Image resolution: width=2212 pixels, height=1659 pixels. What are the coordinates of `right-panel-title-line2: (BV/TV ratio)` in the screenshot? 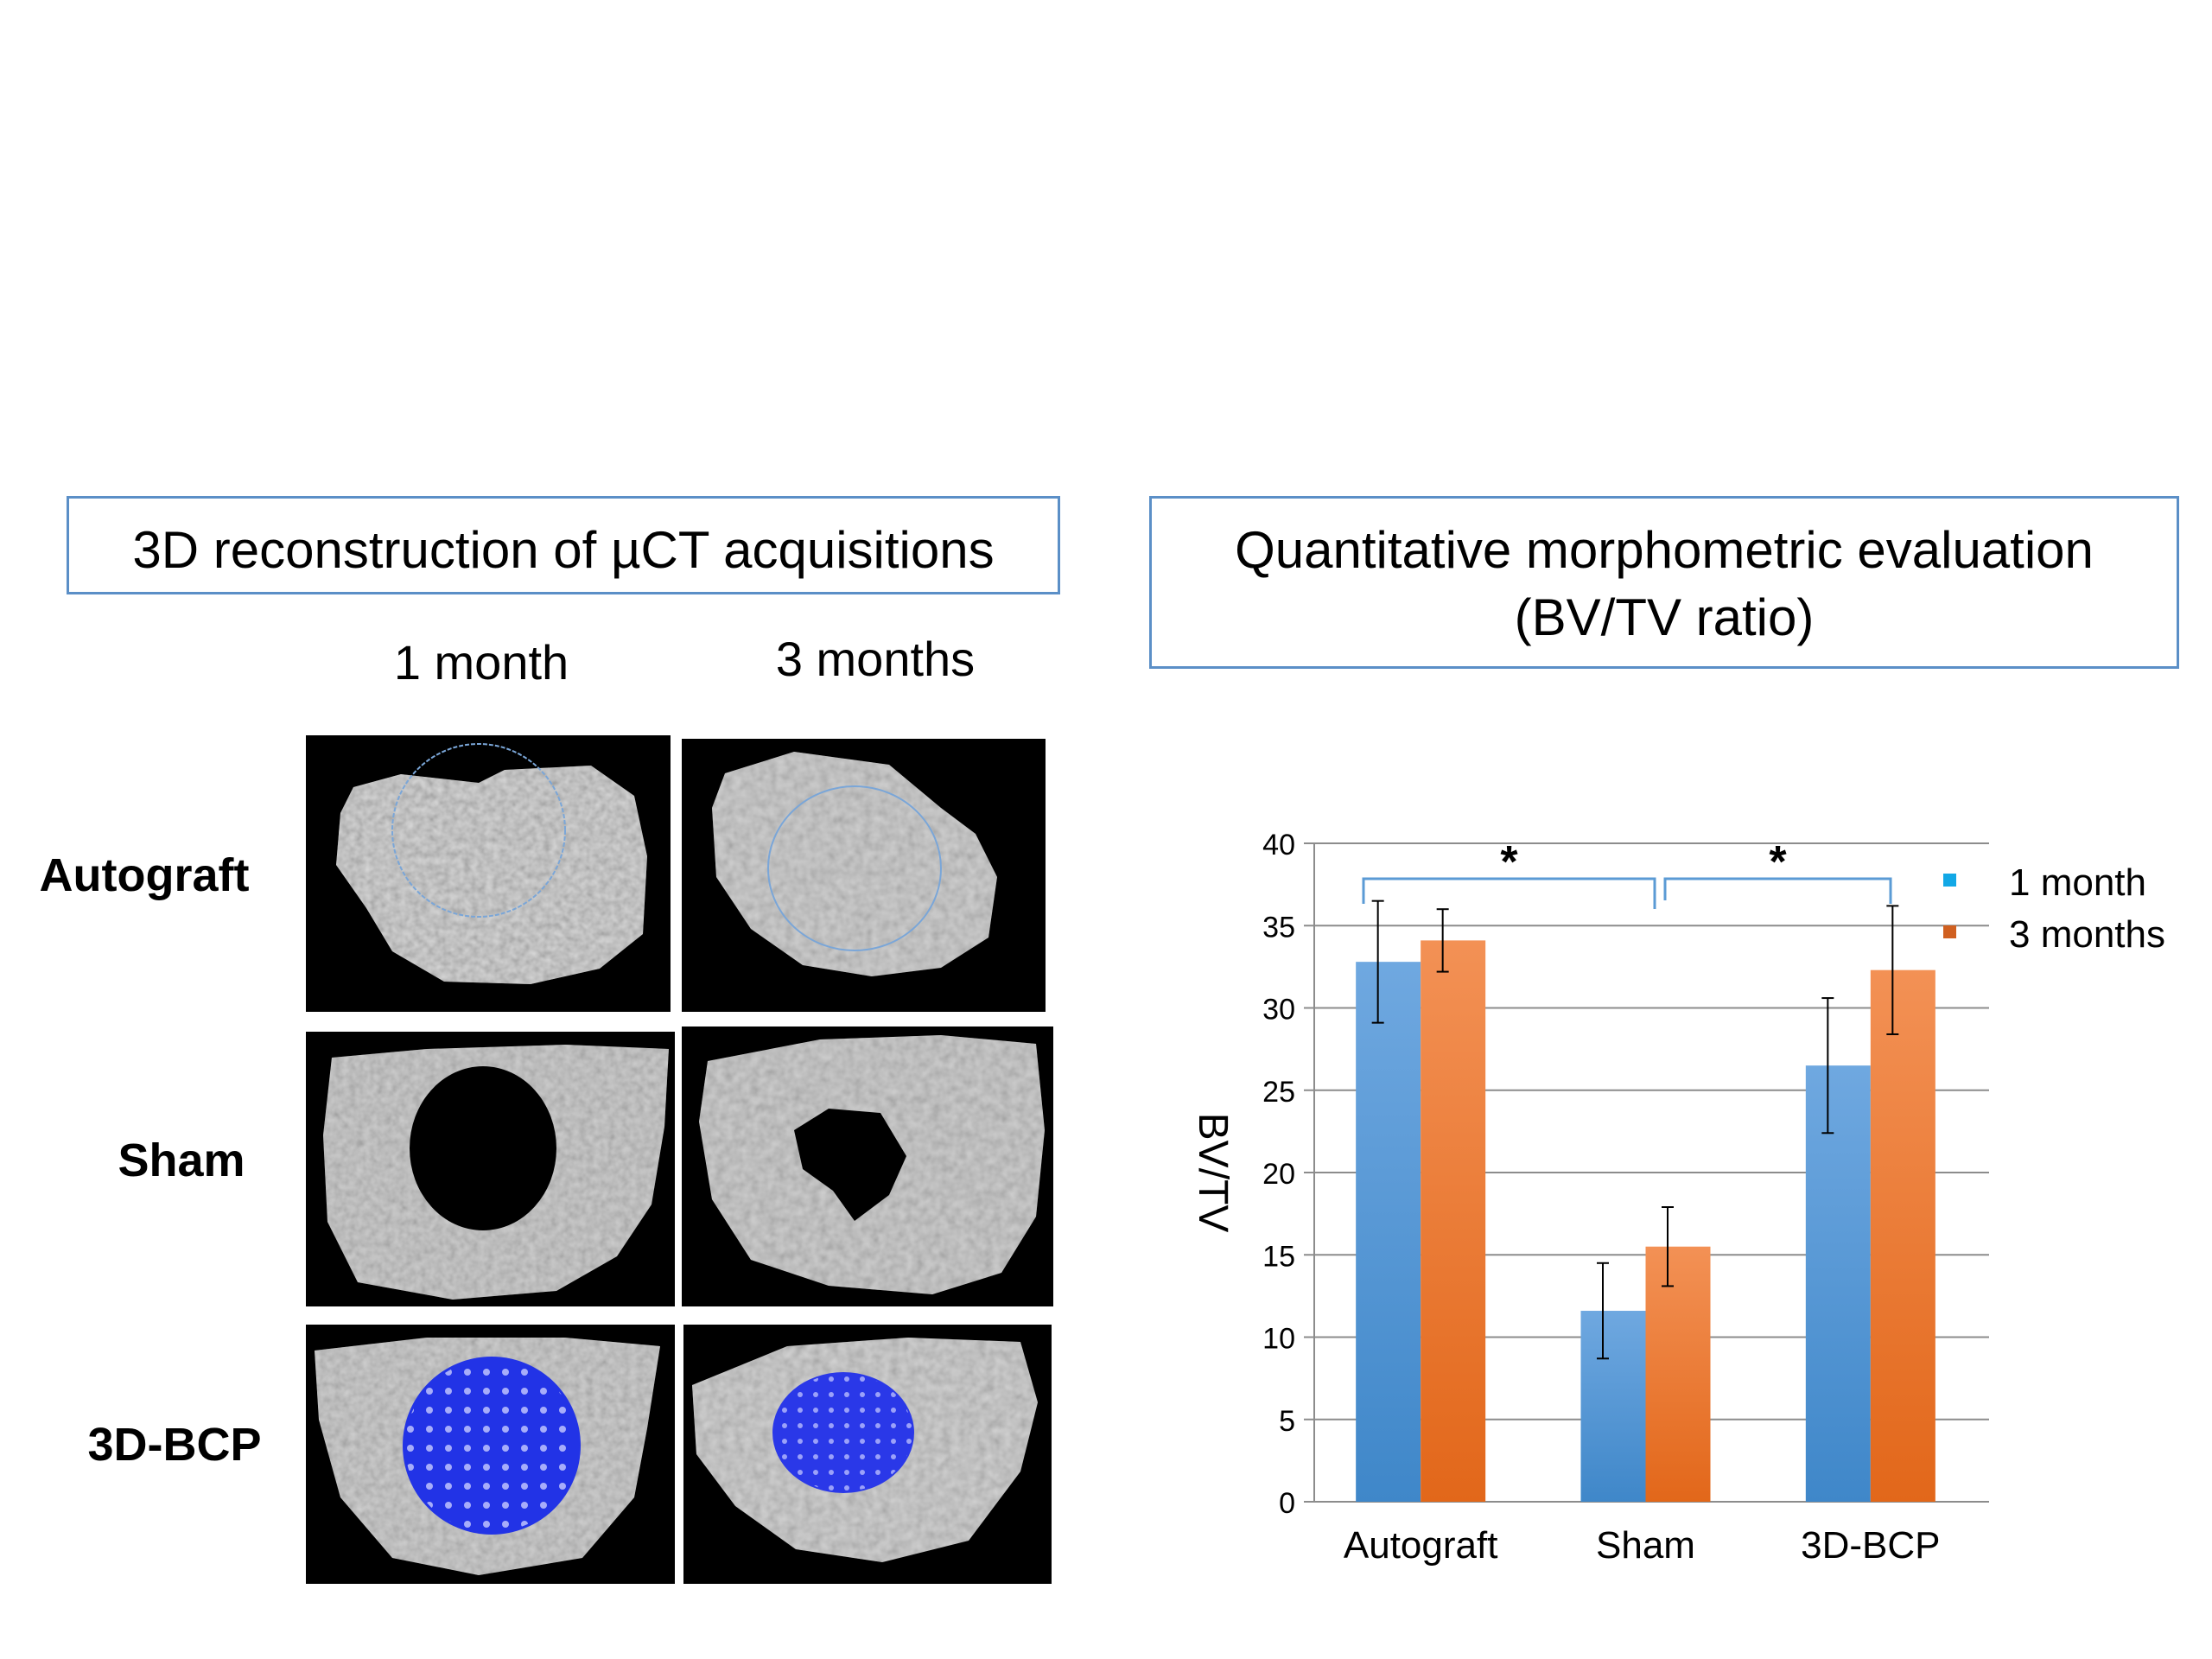 It's located at (1664, 617).